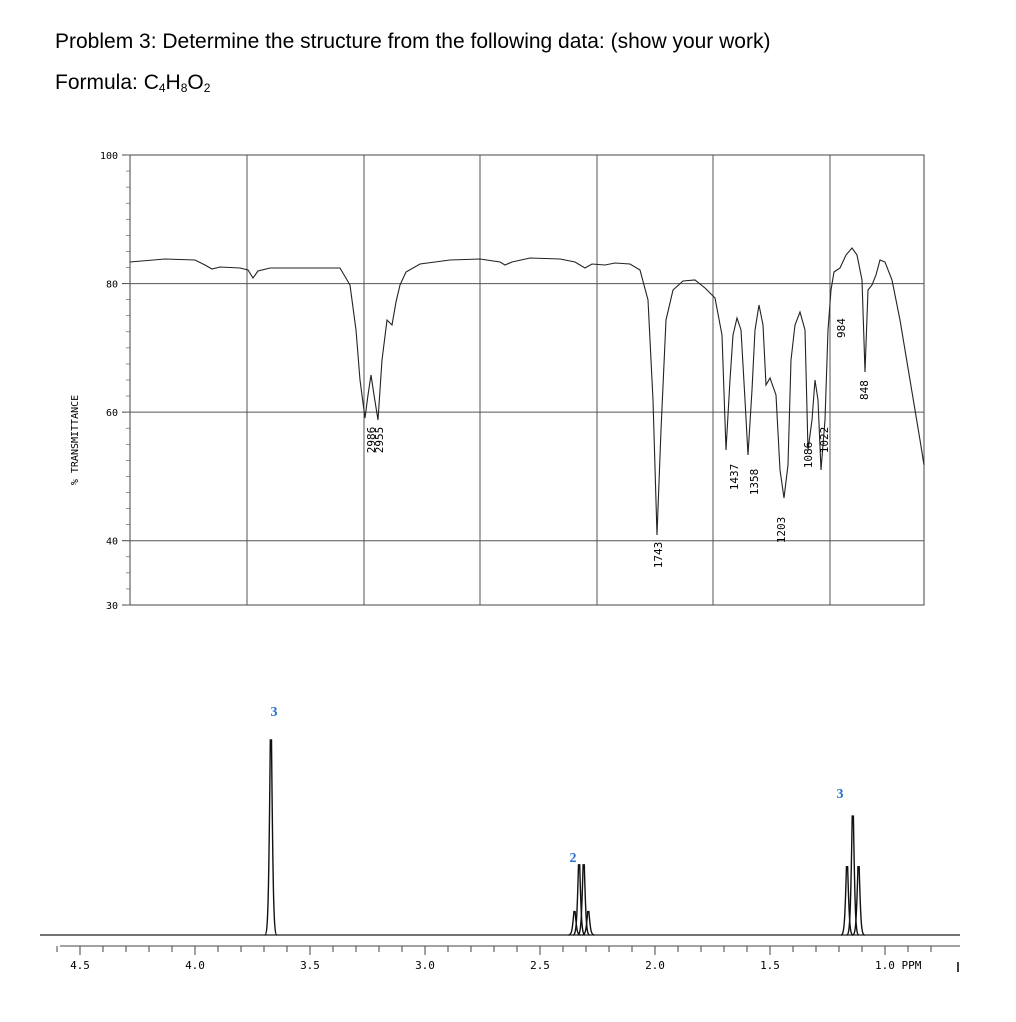 This screenshot has height=1022, width=1016. What do you see at coordinates (195, 82) in the screenshot?
I see `formula-element: O` at bounding box center [195, 82].